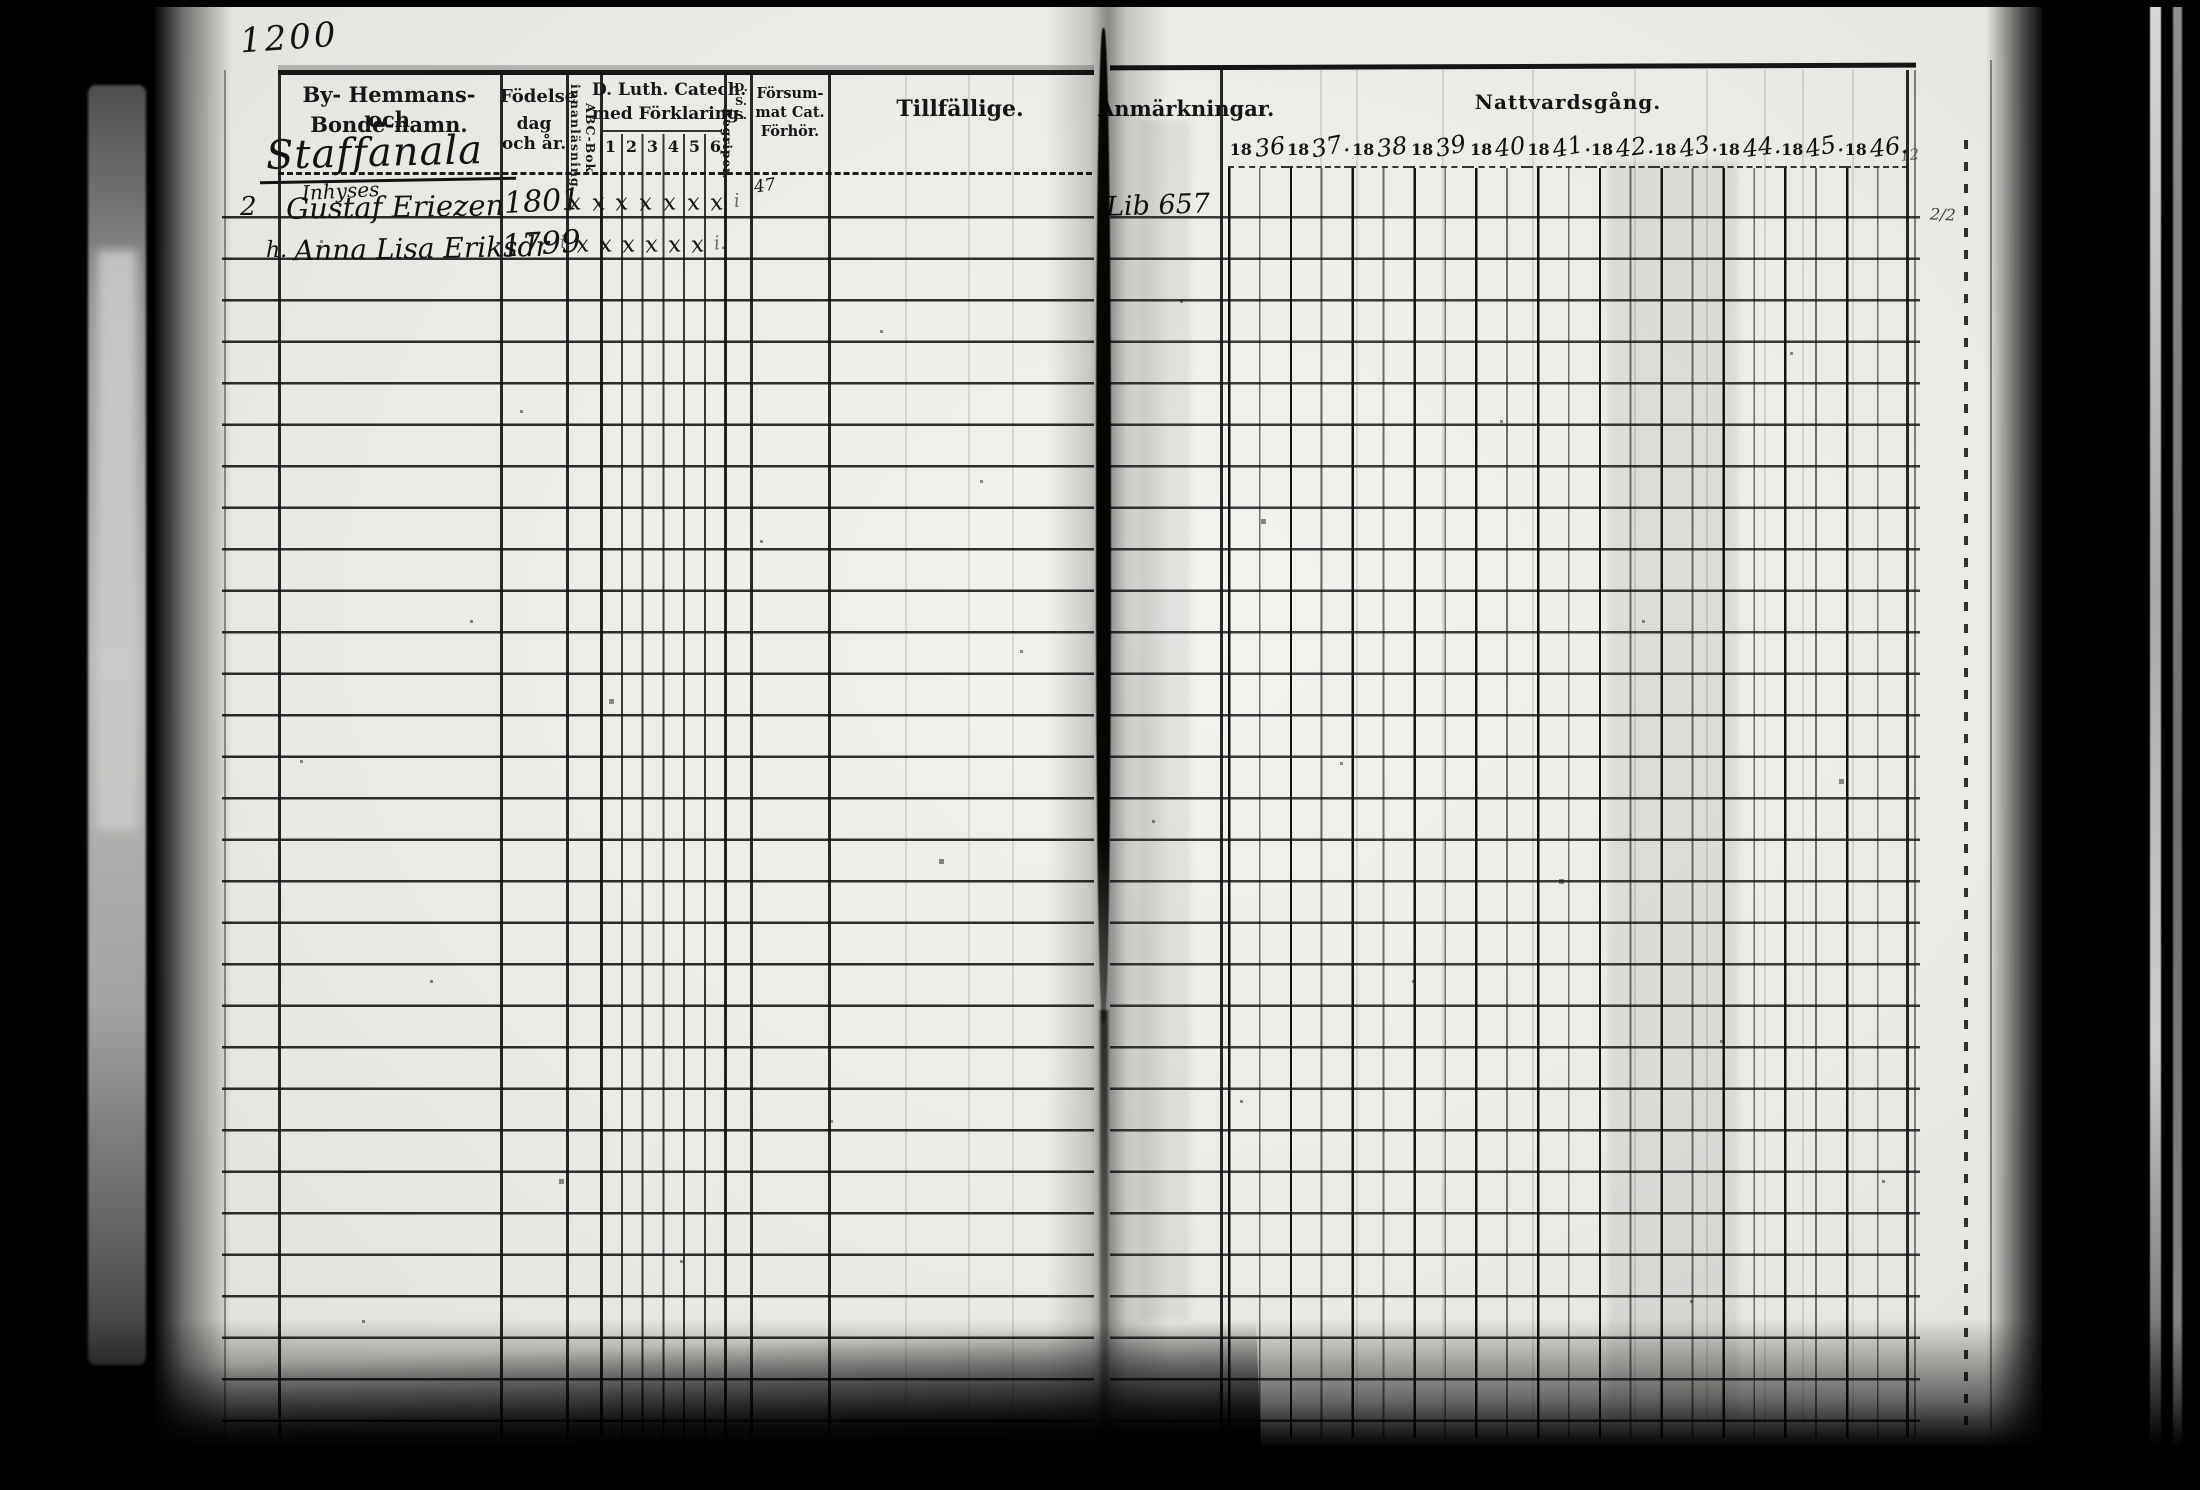 The height and width of the screenshot is (1490, 2200). What do you see at coordinates (1876, 149) in the screenshot?
I see `year-cell: 18 46.` at bounding box center [1876, 149].